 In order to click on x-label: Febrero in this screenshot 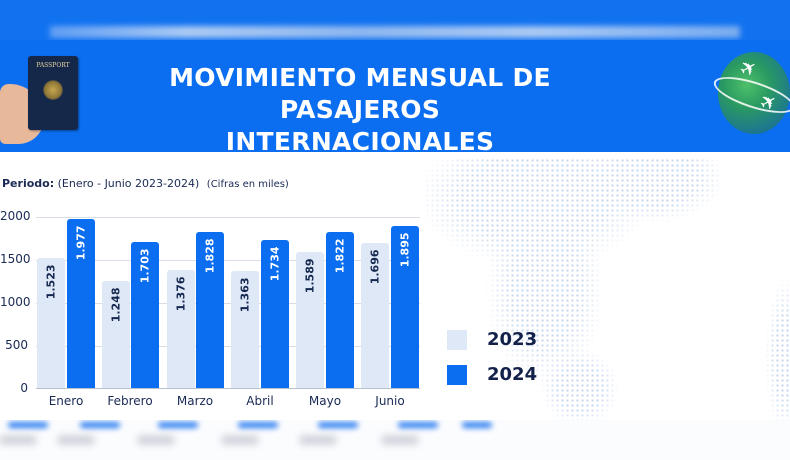, I will do `click(130, 401)`.